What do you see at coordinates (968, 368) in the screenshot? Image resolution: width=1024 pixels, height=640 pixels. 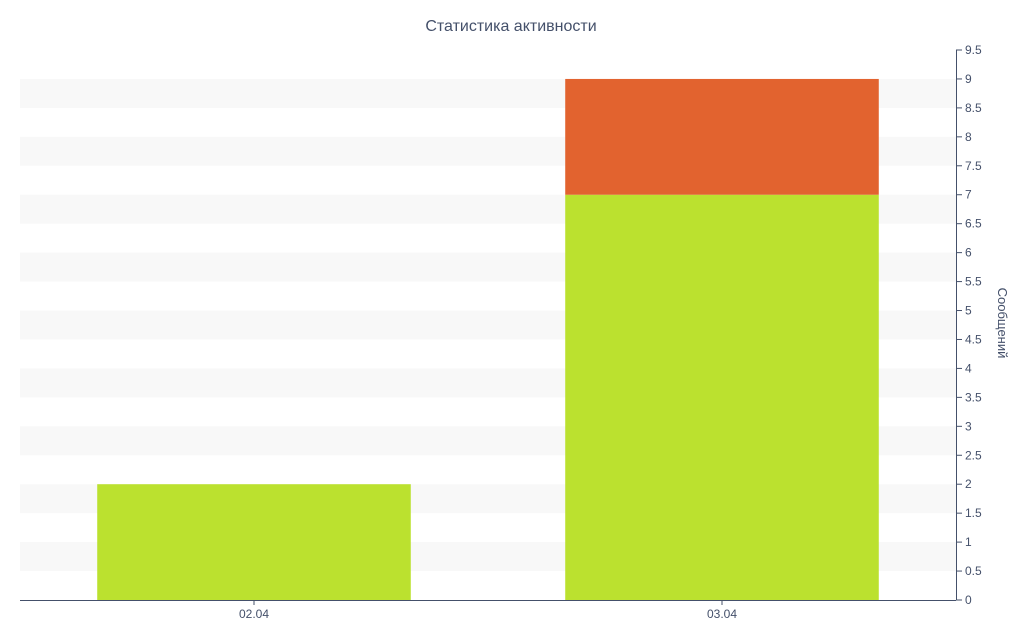 I see `y-tick-label: 4` at bounding box center [968, 368].